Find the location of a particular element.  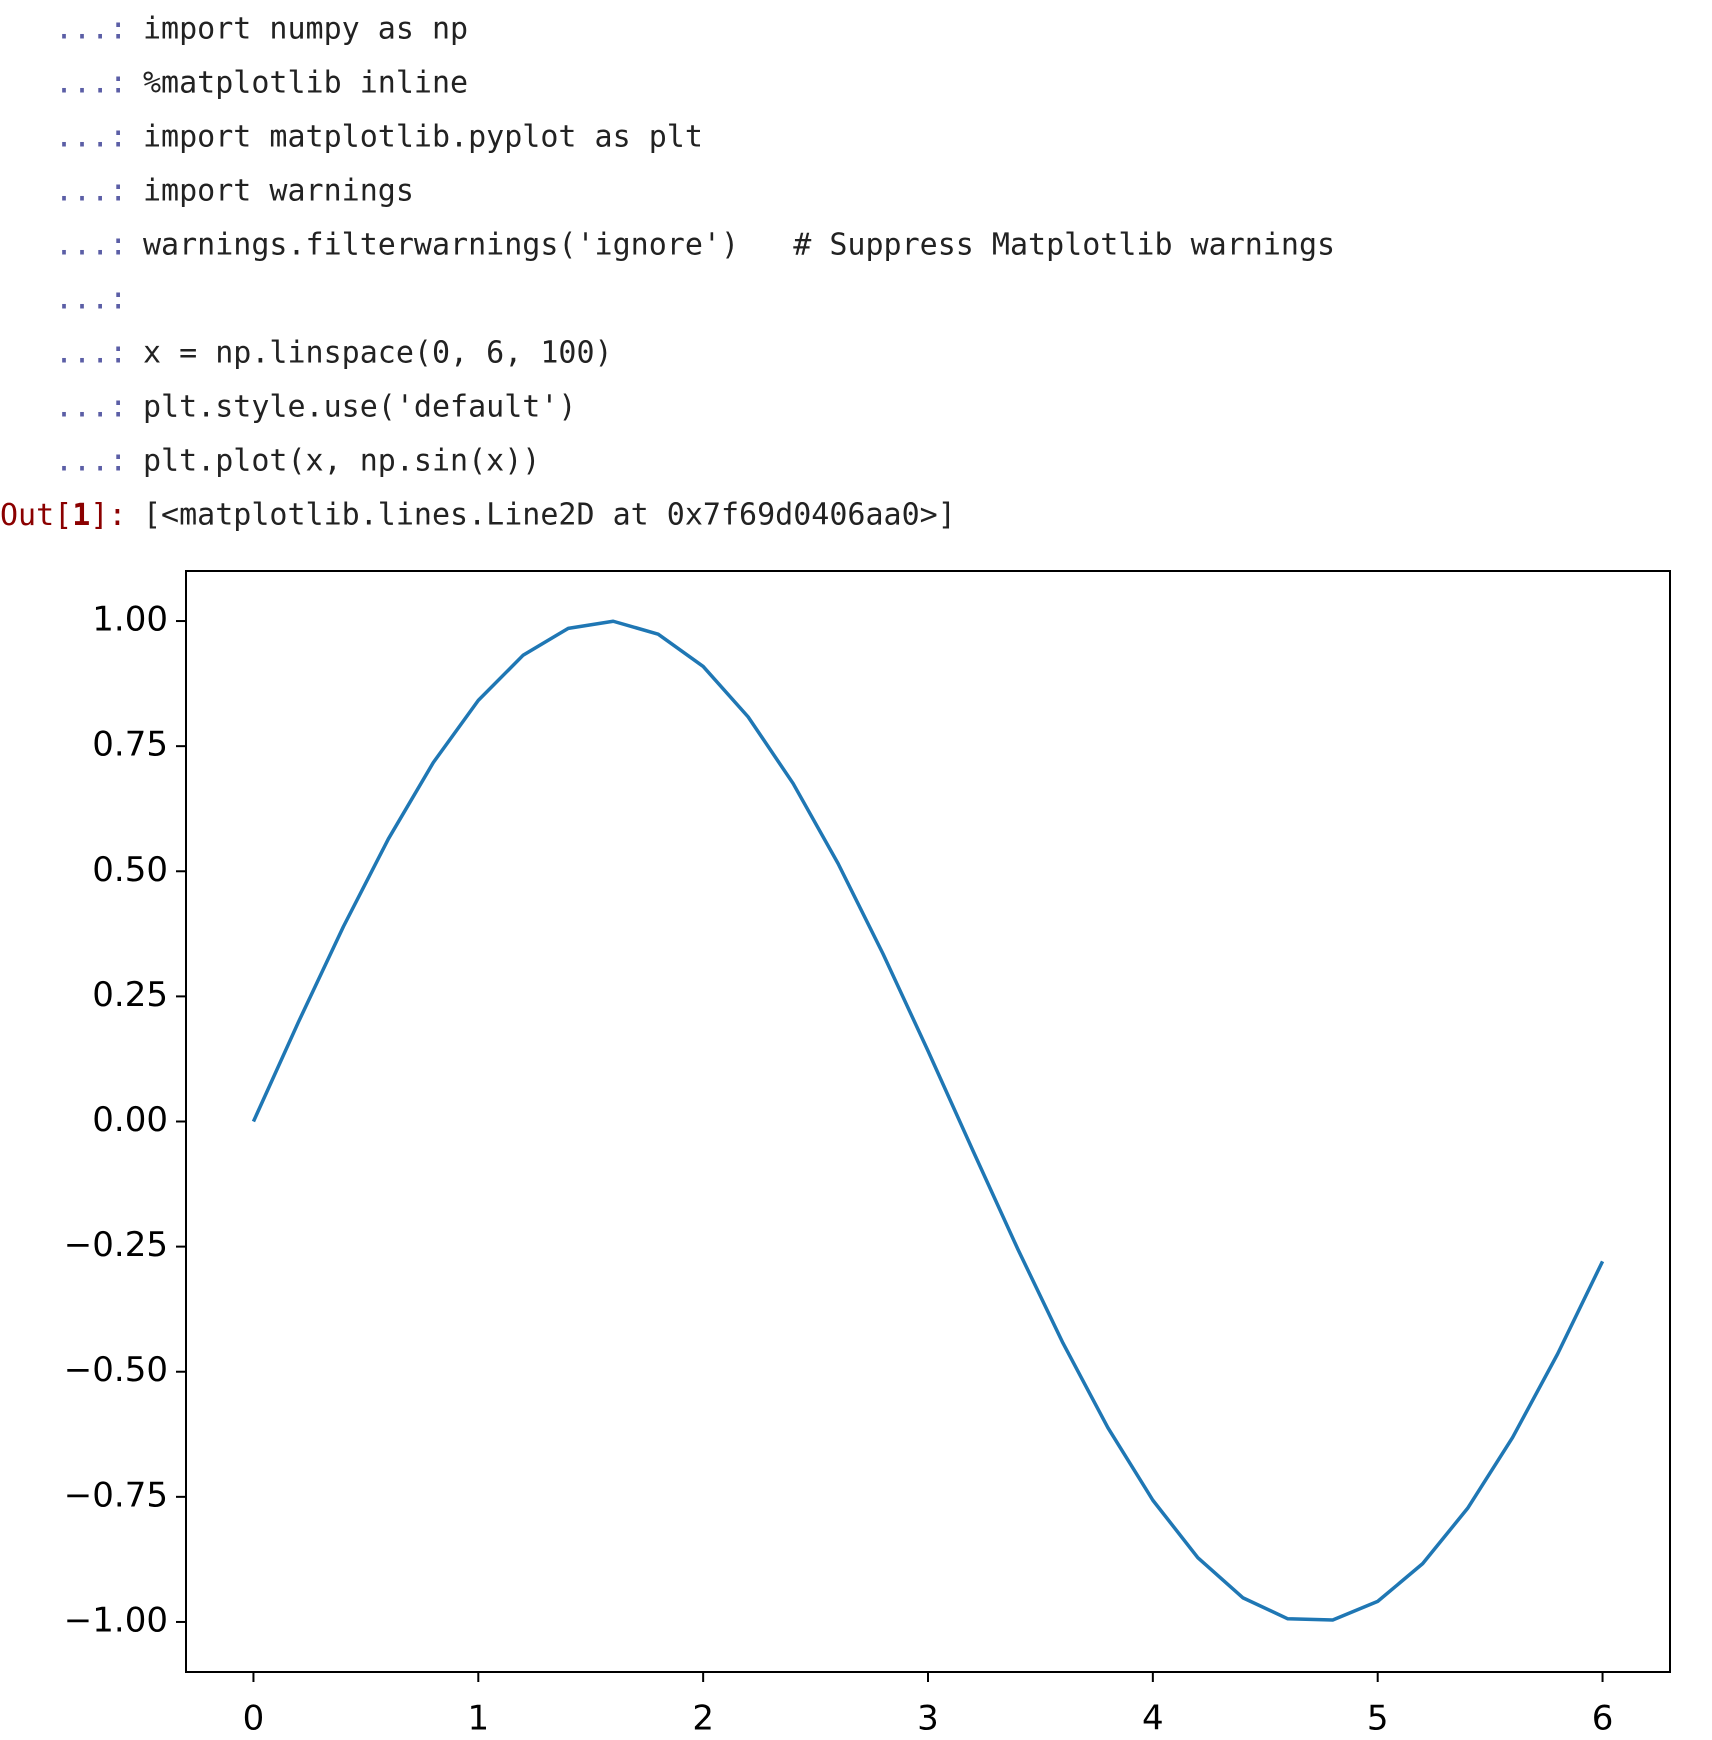

y-tick-label: −1.00 is located at coordinates (116, 1620).